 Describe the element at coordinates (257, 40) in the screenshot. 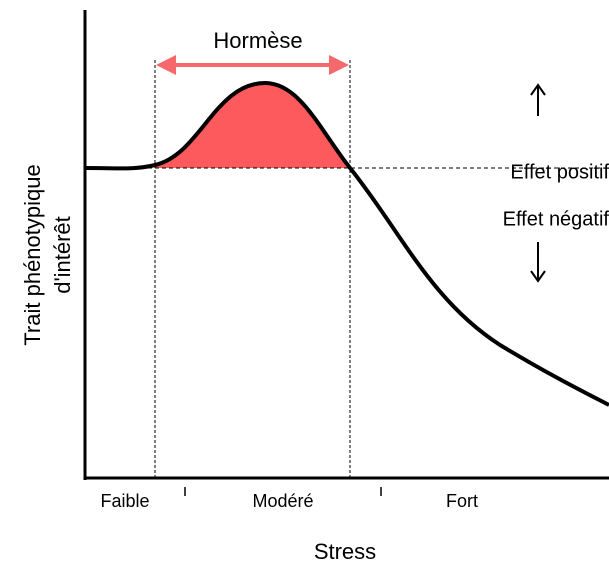

I see `title: Hormèse` at that location.